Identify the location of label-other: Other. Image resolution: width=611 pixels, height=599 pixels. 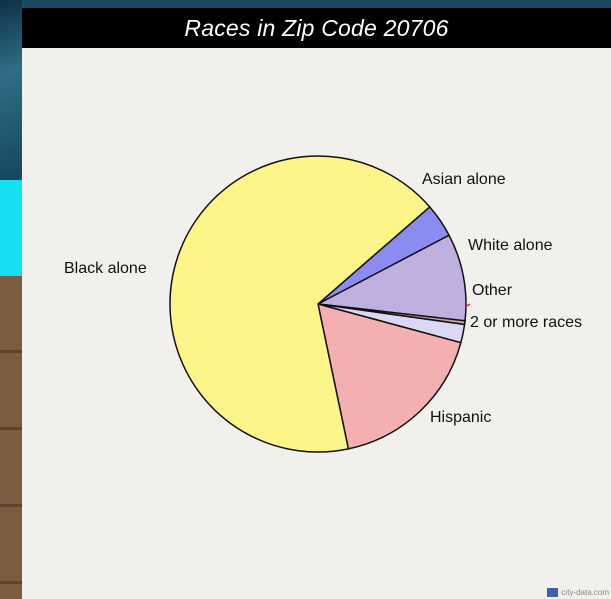
(492, 290).